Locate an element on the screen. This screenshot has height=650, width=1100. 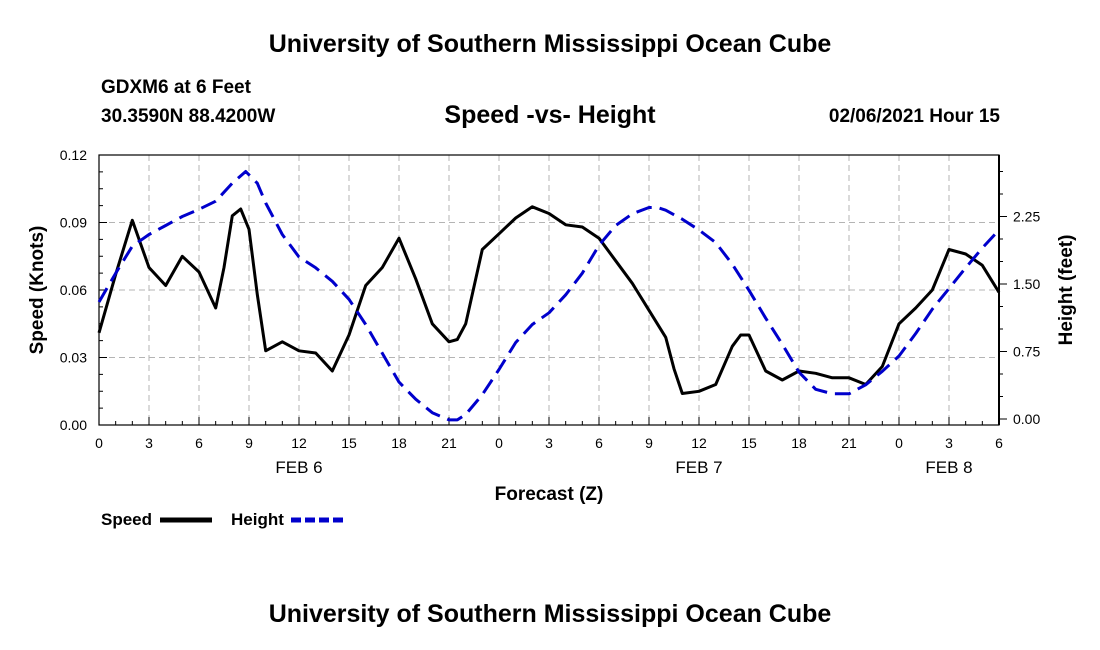
y-tick-label: 0.06 is located at coordinates (73, 290).